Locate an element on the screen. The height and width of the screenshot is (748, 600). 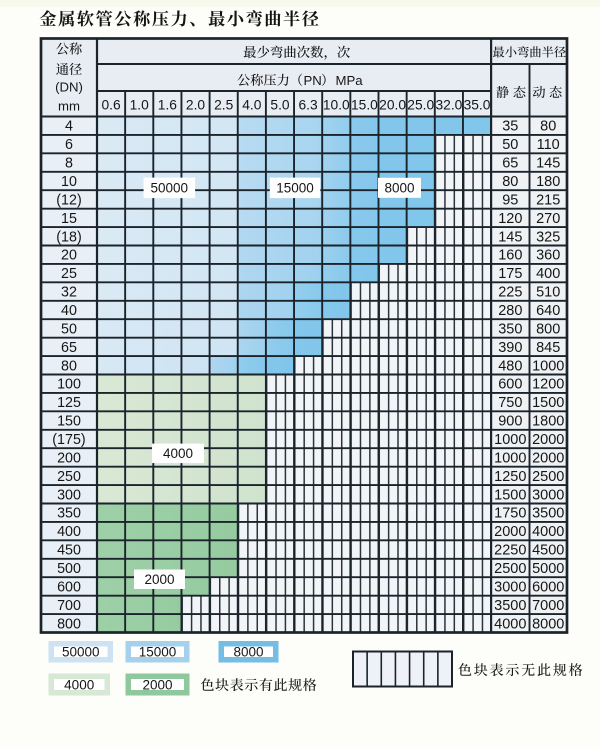
svg-text: (DN) is located at coordinates (69, 87).